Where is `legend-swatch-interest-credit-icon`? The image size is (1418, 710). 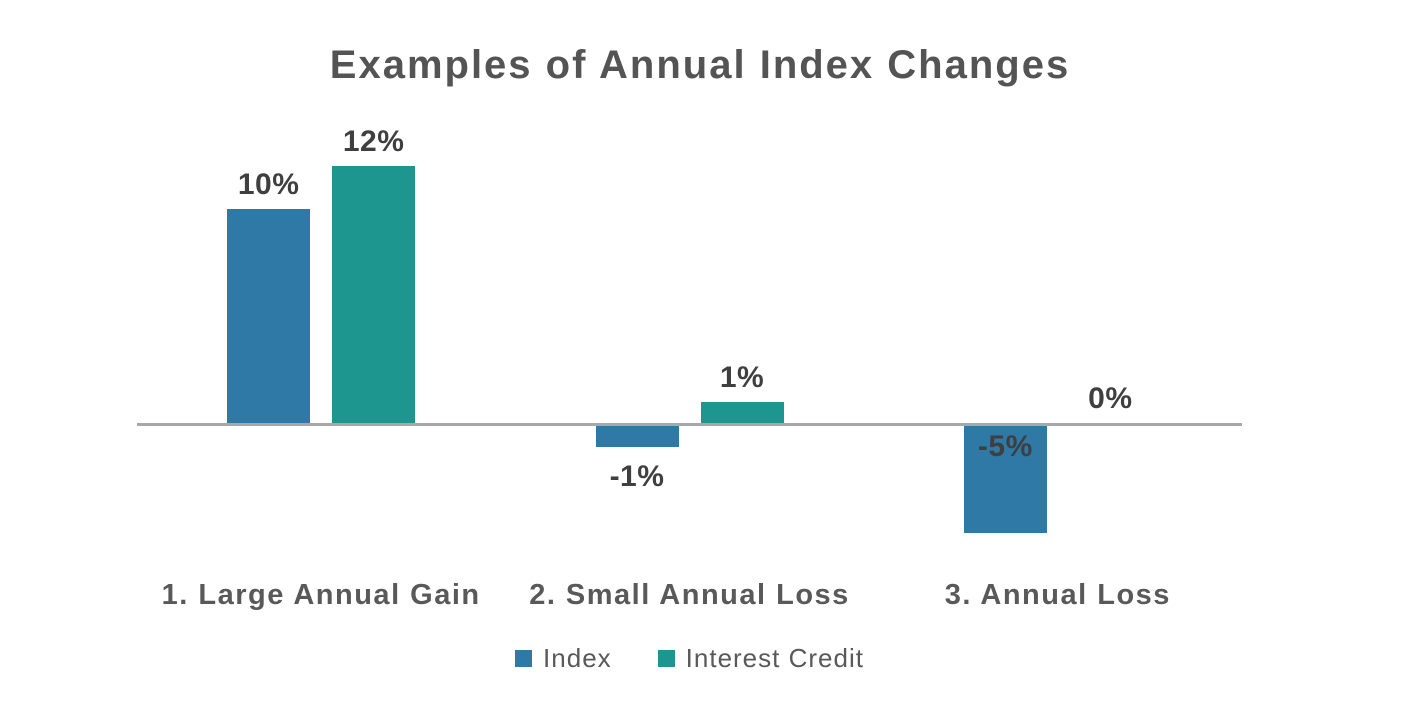 legend-swatch-interest-credit-icon is located at coordinates (666, 658).